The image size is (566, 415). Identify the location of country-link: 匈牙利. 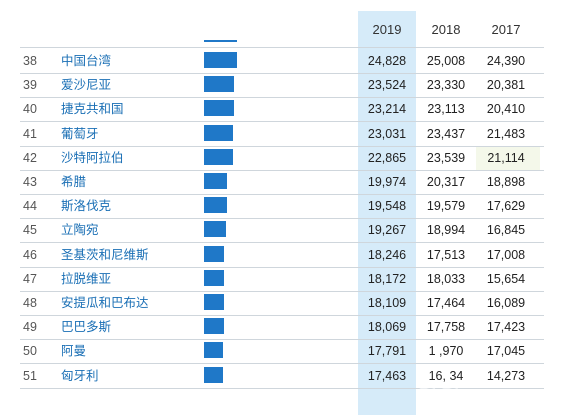
(80, 376).